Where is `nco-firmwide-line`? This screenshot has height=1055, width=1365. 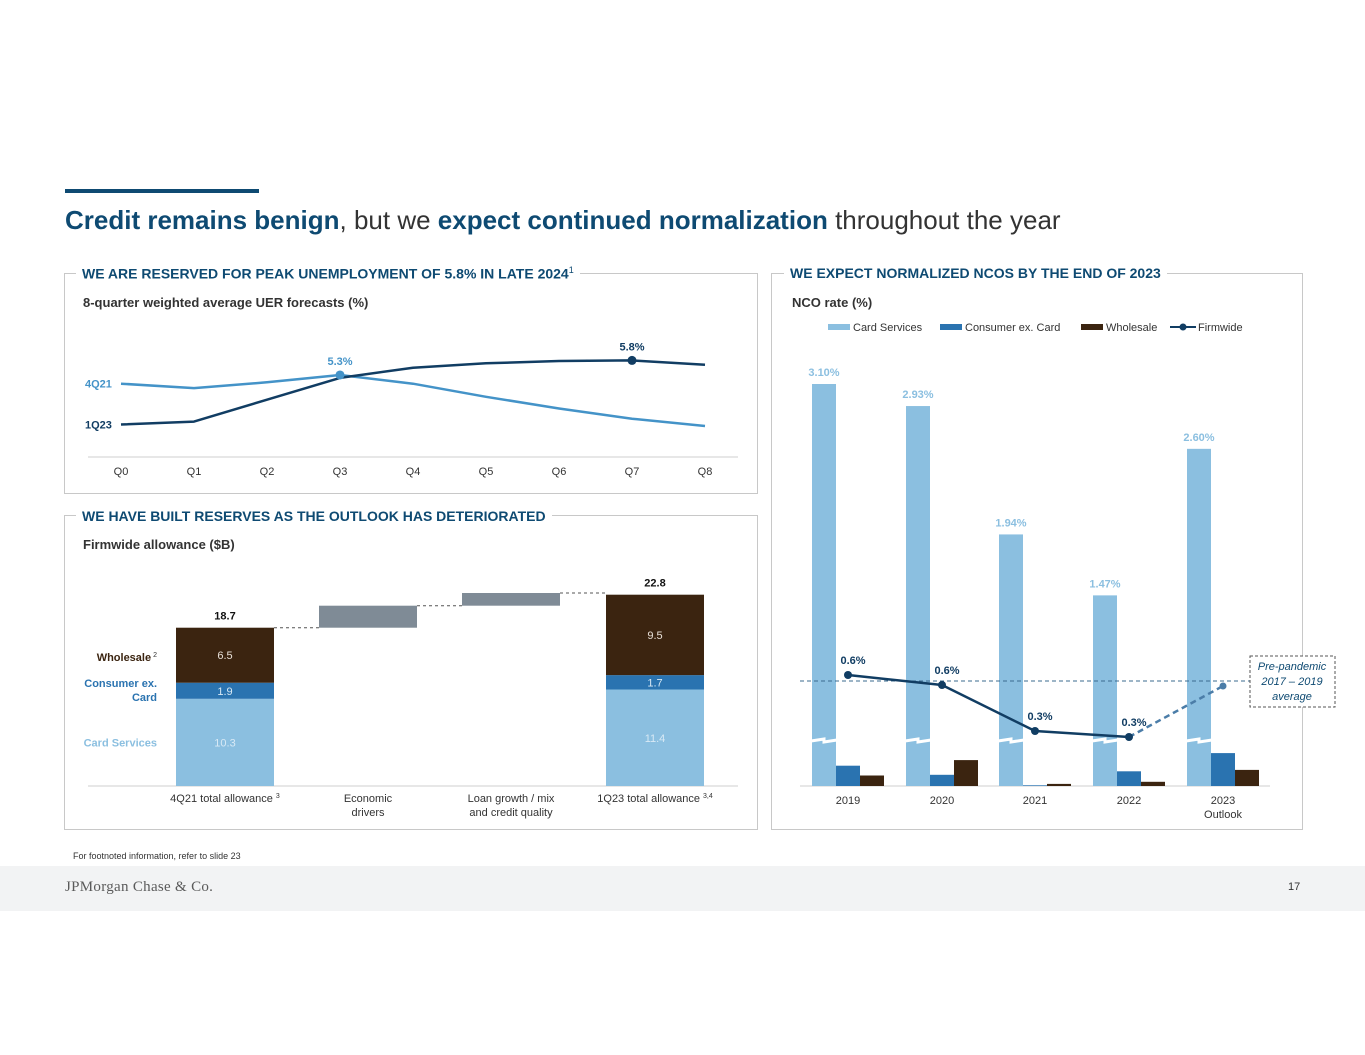 nco-firmwide-line is located at coordinates (988, 706).